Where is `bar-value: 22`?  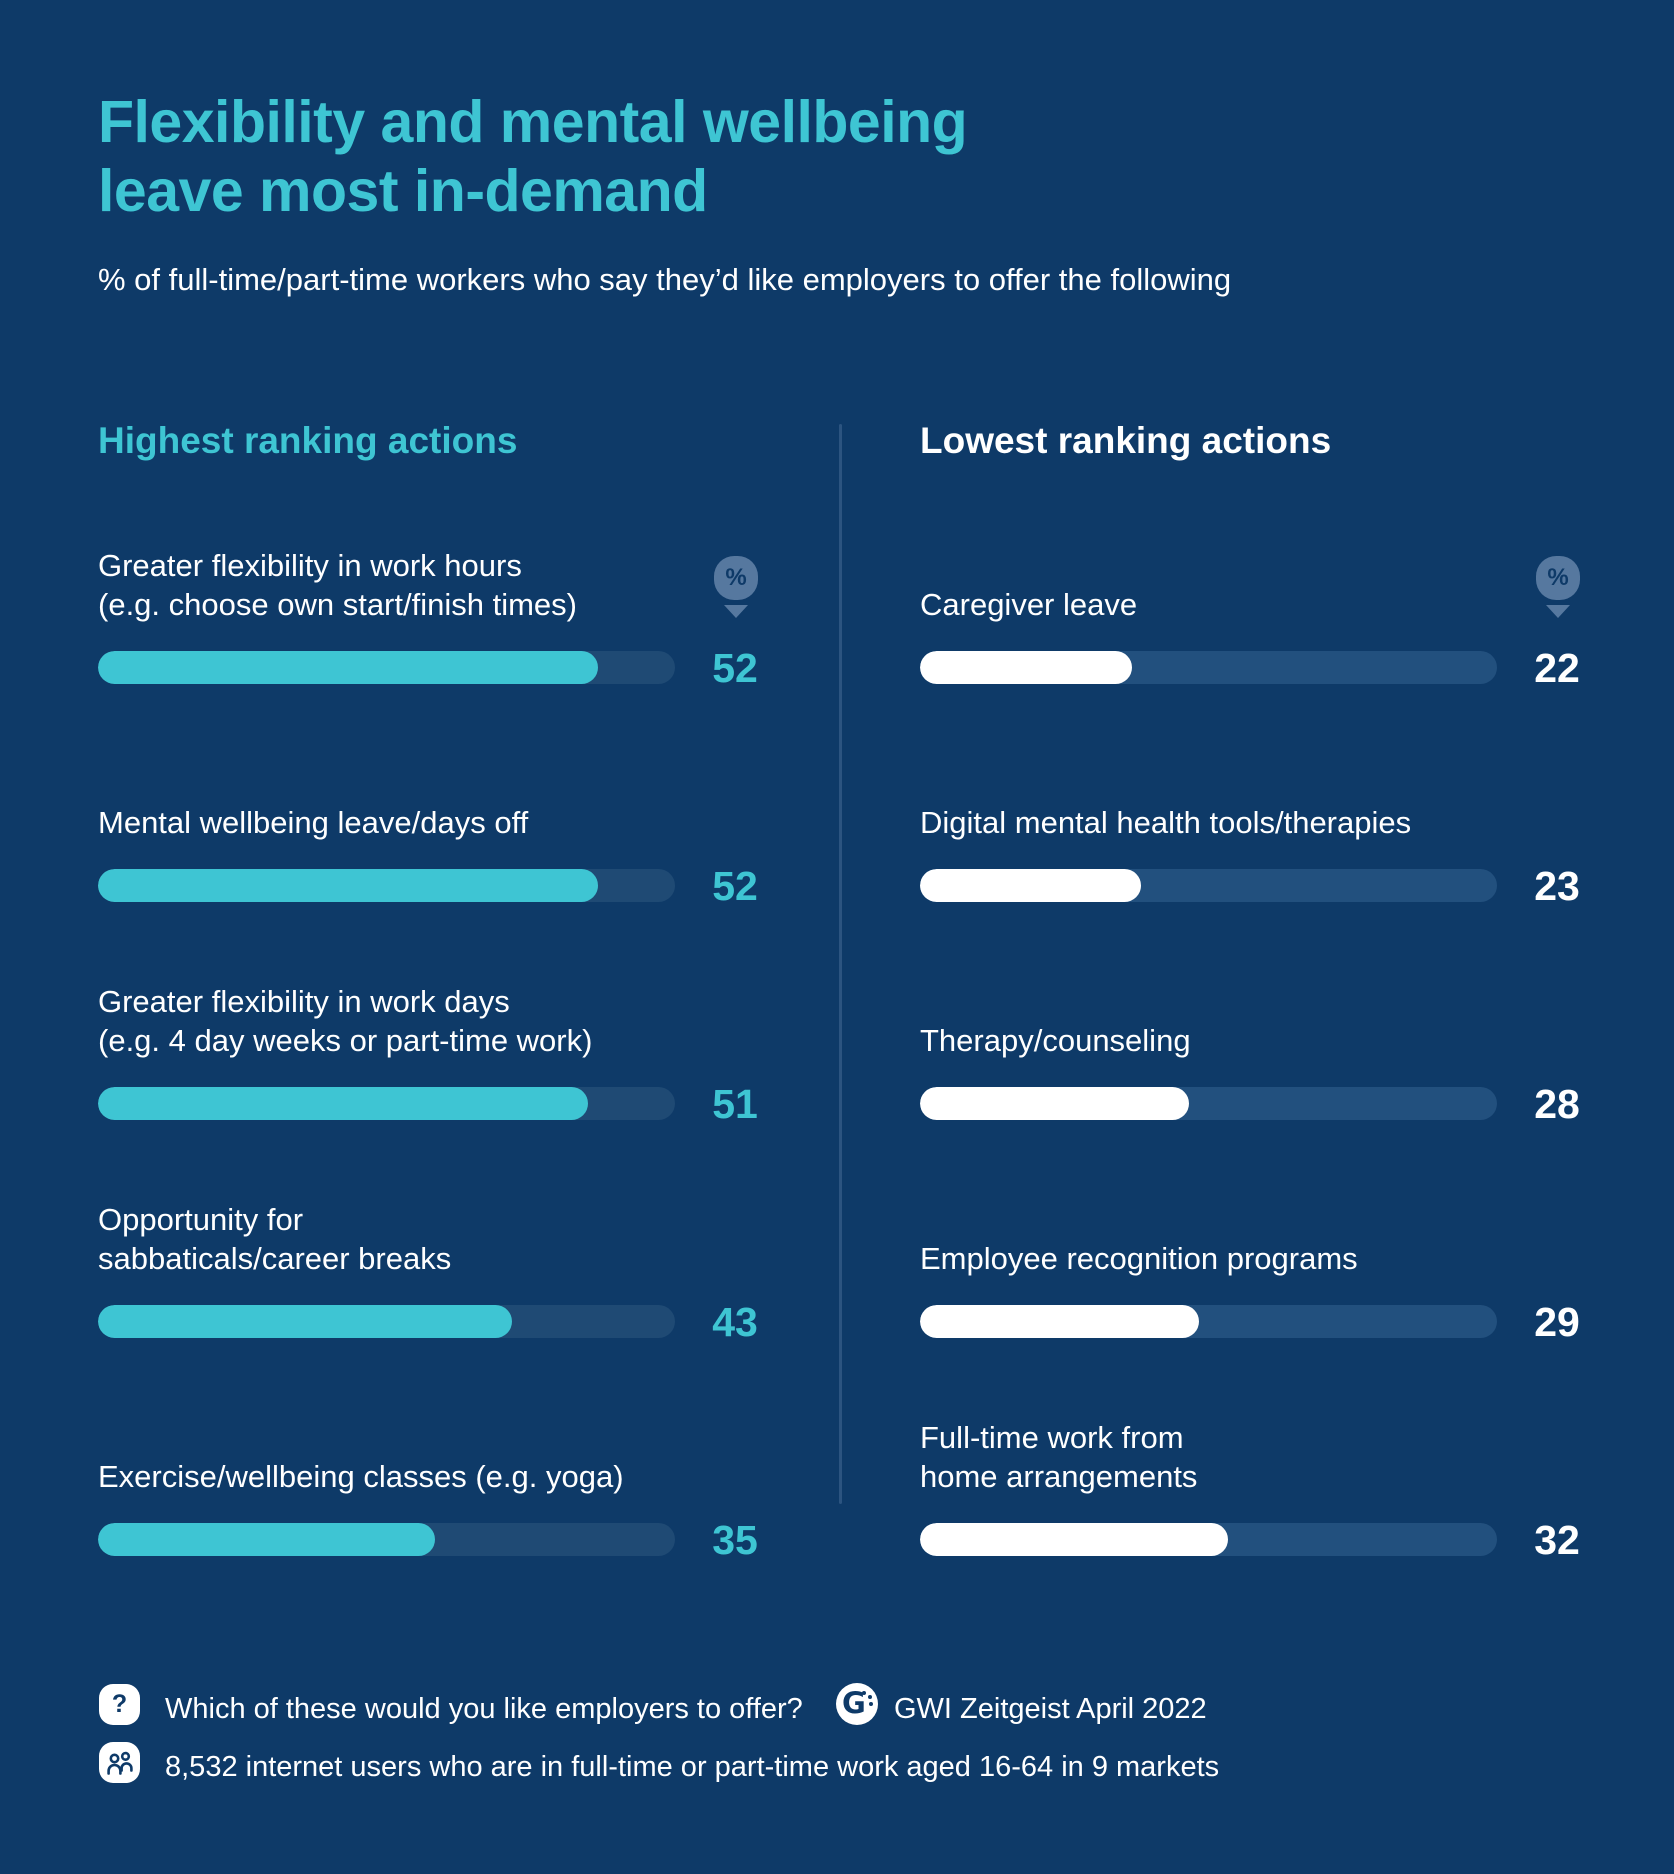 bar-value: 22 is located at coordinates (1557, 667).